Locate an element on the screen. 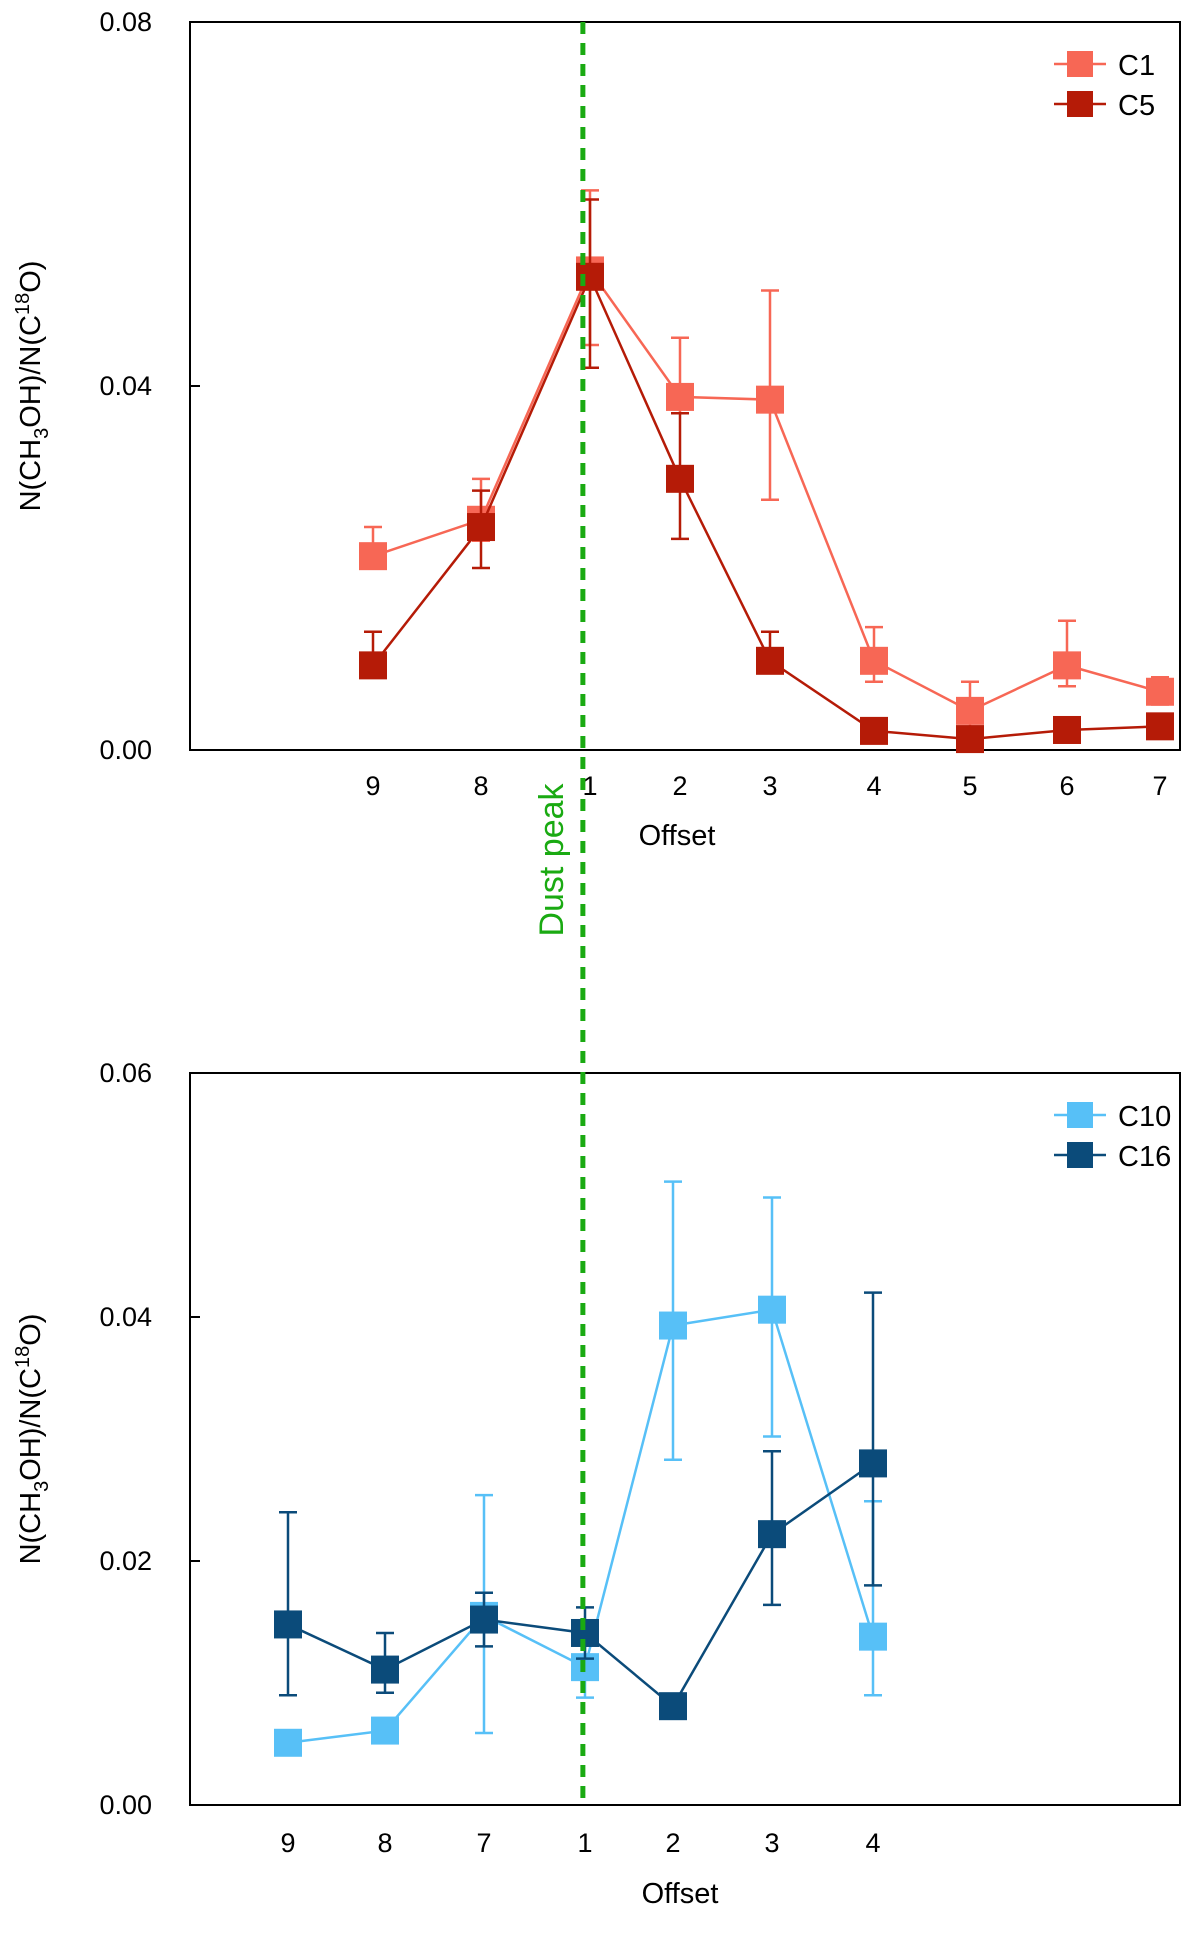 The width and height of the screenshot is (1200, 1948). legend-label-C16: C16 is located at coordinates (1144, 1157).